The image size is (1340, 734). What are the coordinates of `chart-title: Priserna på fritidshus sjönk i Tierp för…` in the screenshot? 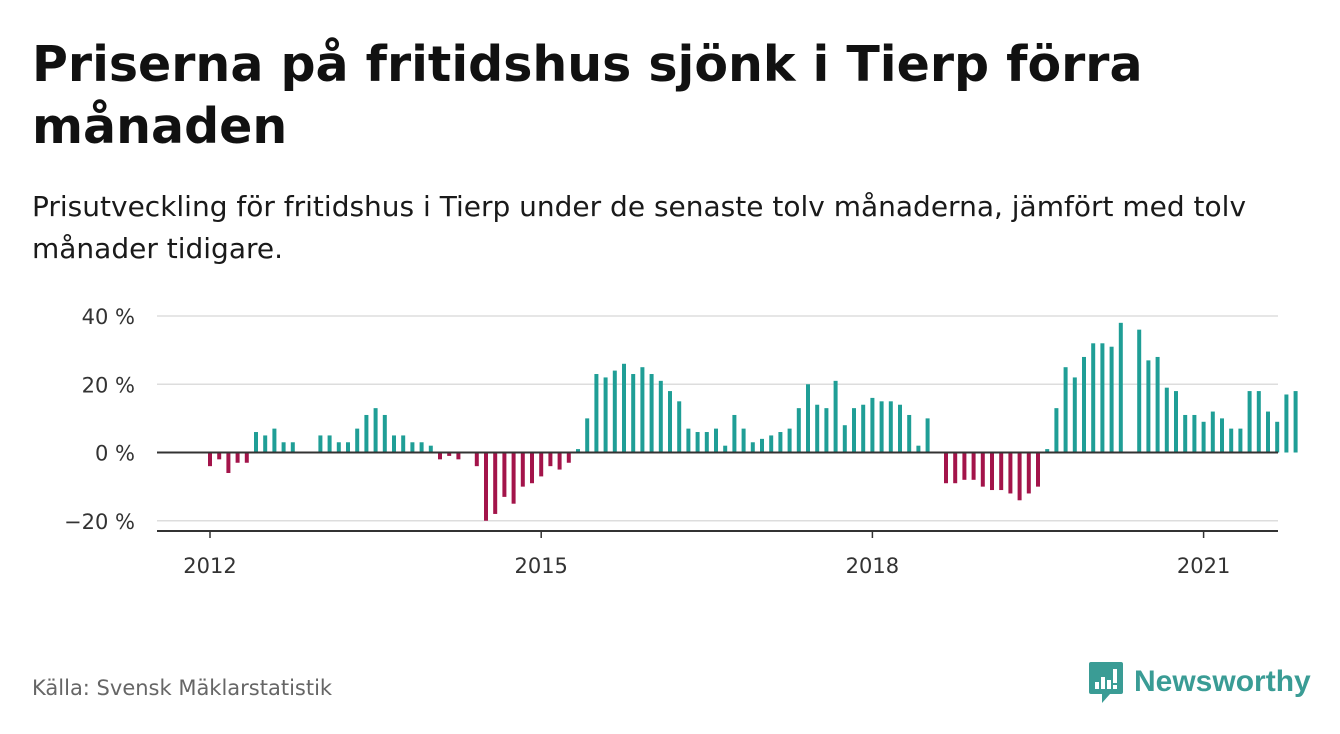 It's located at (587, 95).